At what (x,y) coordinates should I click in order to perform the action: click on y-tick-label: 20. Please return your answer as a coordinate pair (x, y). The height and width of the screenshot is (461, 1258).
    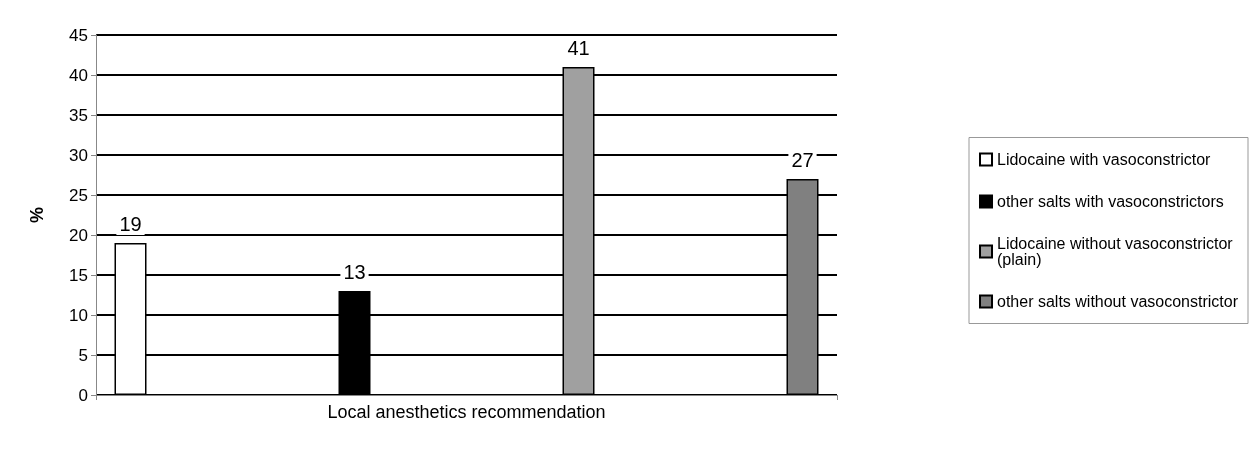
    Looking at the image, I should click on (78, 235).